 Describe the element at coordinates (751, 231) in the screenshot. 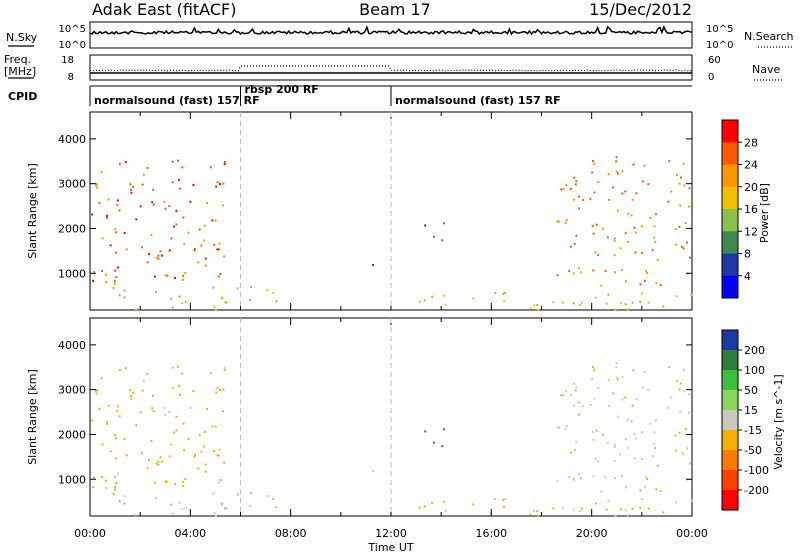

I see `power-colorbar-tick-label: 12` at that location.